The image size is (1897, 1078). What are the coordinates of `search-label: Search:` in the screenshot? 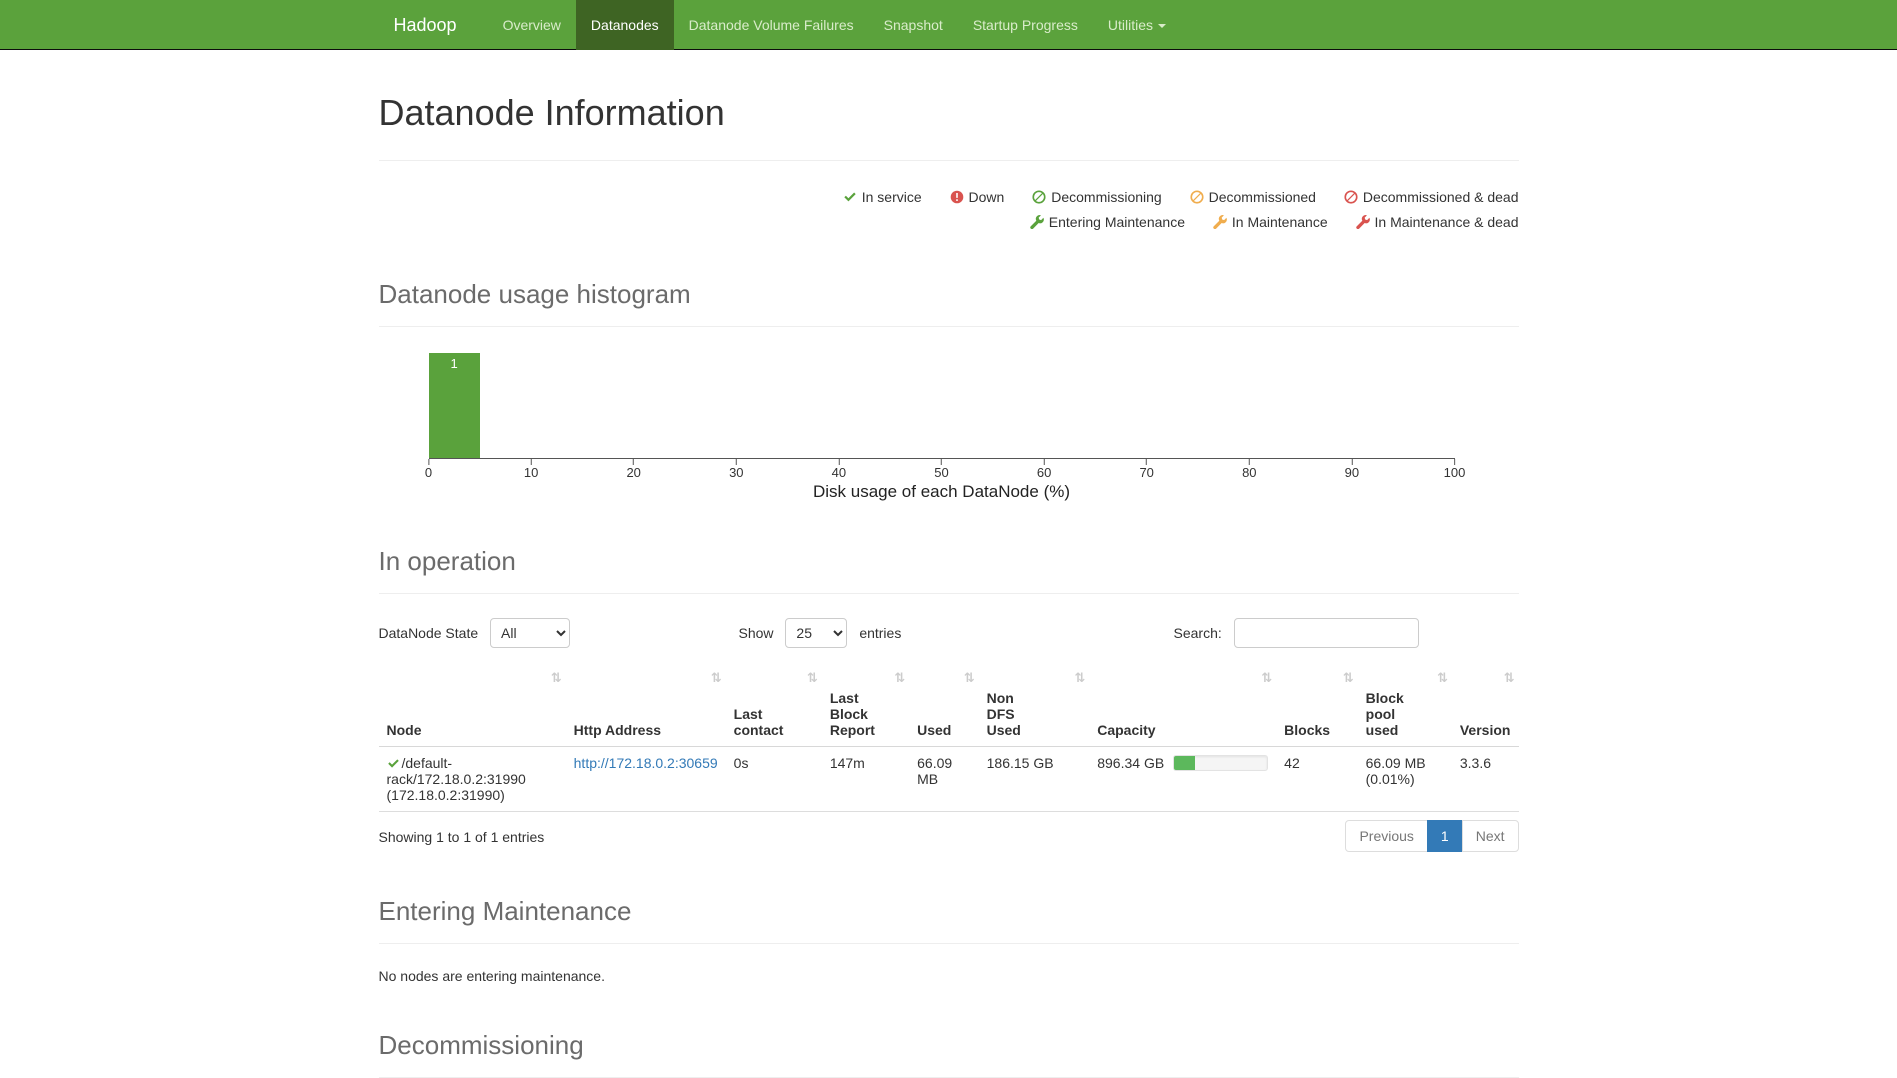 It's located at (1197, 633).